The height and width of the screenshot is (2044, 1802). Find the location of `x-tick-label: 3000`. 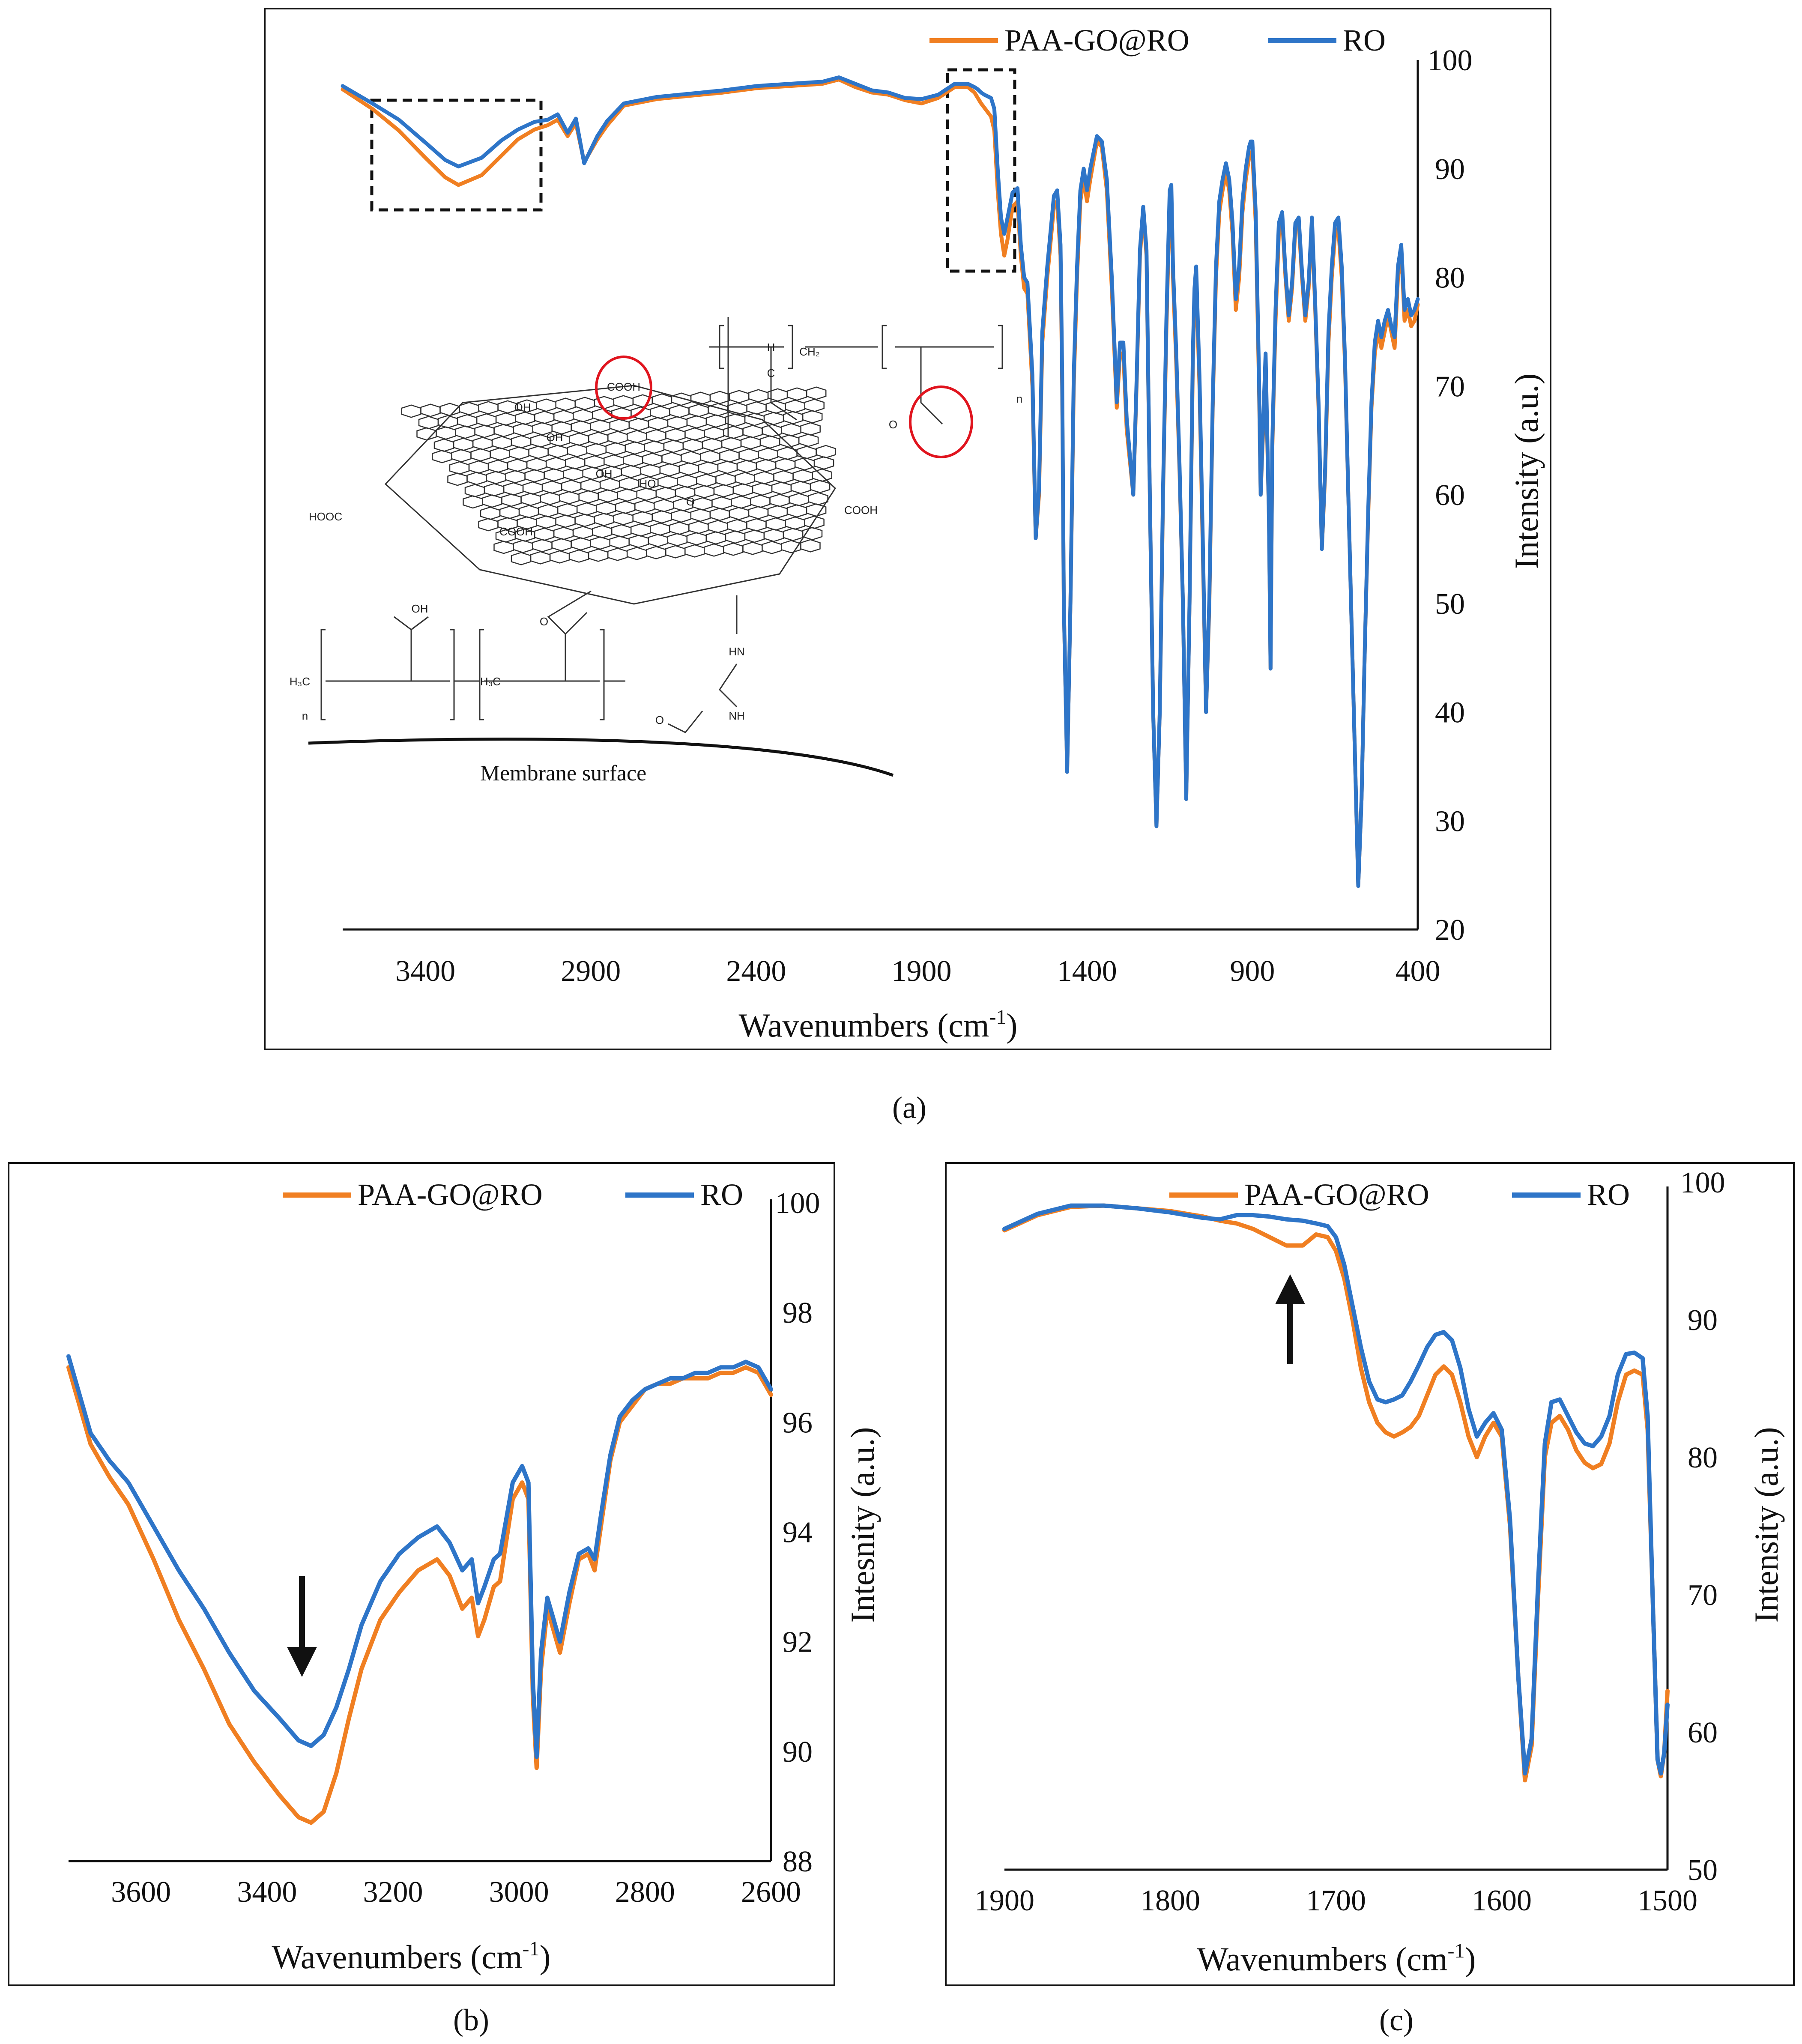

x-tick-label: 3000 is located at coordinates (519, 1892).